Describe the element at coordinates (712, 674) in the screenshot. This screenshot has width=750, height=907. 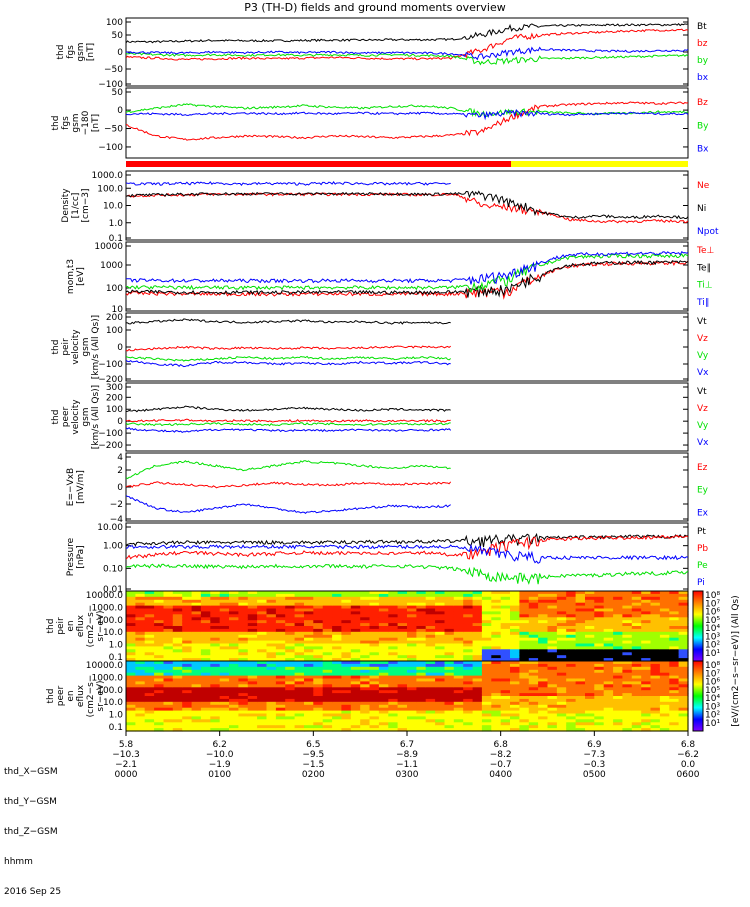
I see `colorbar-tick-peer_spectrogram-1: 10⁷` at that location.